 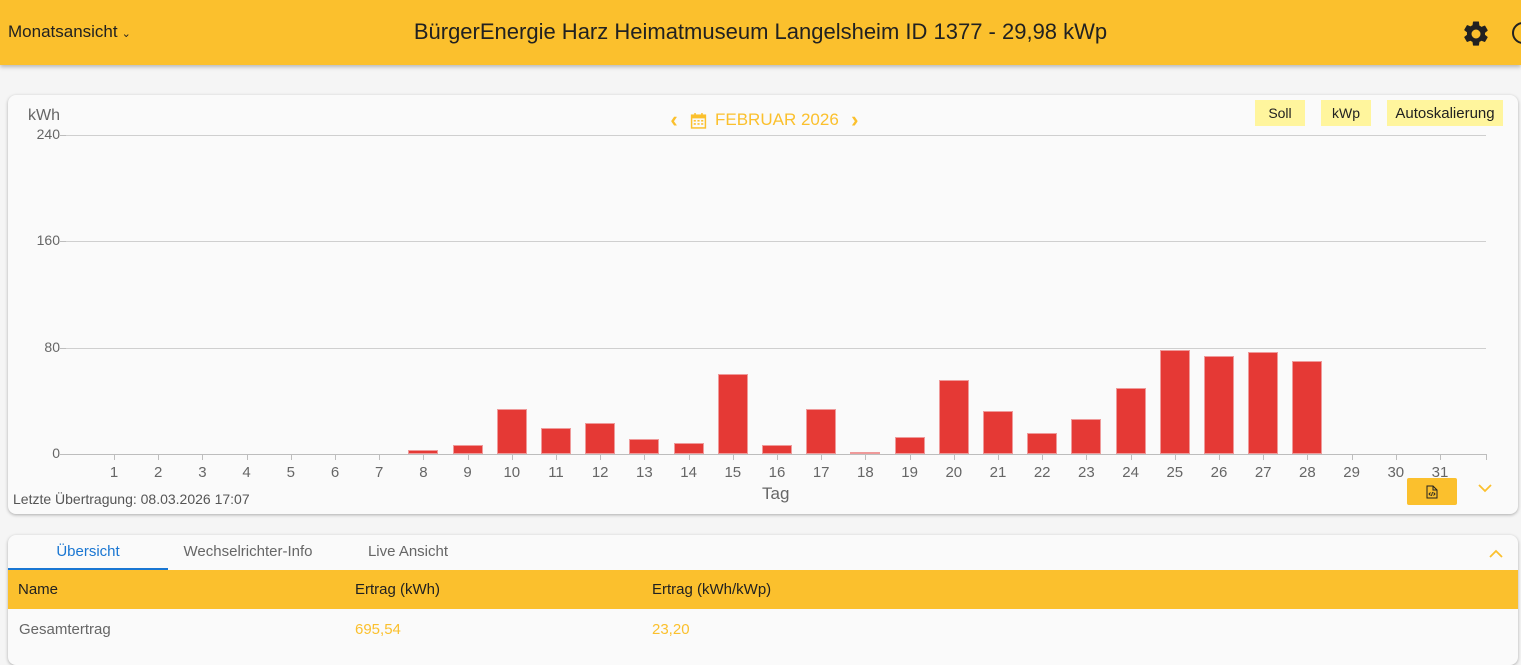 I want to click on y-tick-label: 0, so click(x=56, y=453).